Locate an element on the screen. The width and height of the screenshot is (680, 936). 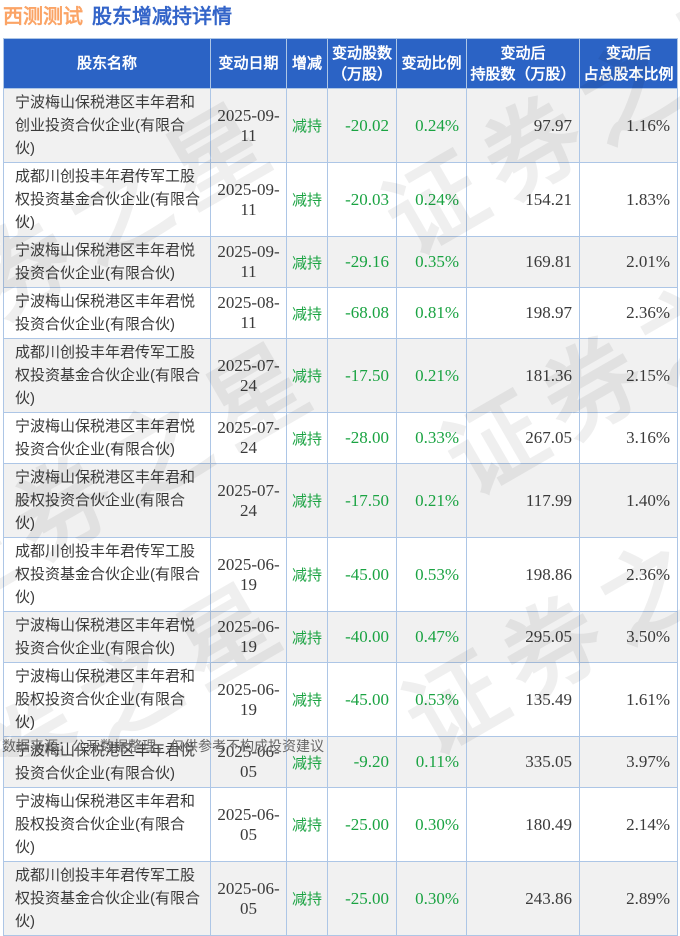
page-title: 西测测试 股东增减持详情 is located at coordinates (117, 17).